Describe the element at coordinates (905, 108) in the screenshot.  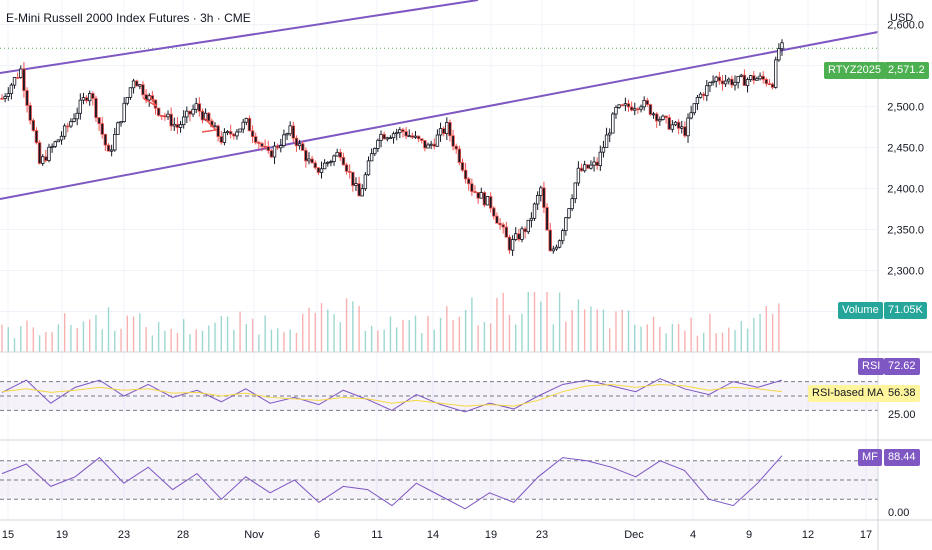
I see `price-tick-label: 2,500.0` at that location.